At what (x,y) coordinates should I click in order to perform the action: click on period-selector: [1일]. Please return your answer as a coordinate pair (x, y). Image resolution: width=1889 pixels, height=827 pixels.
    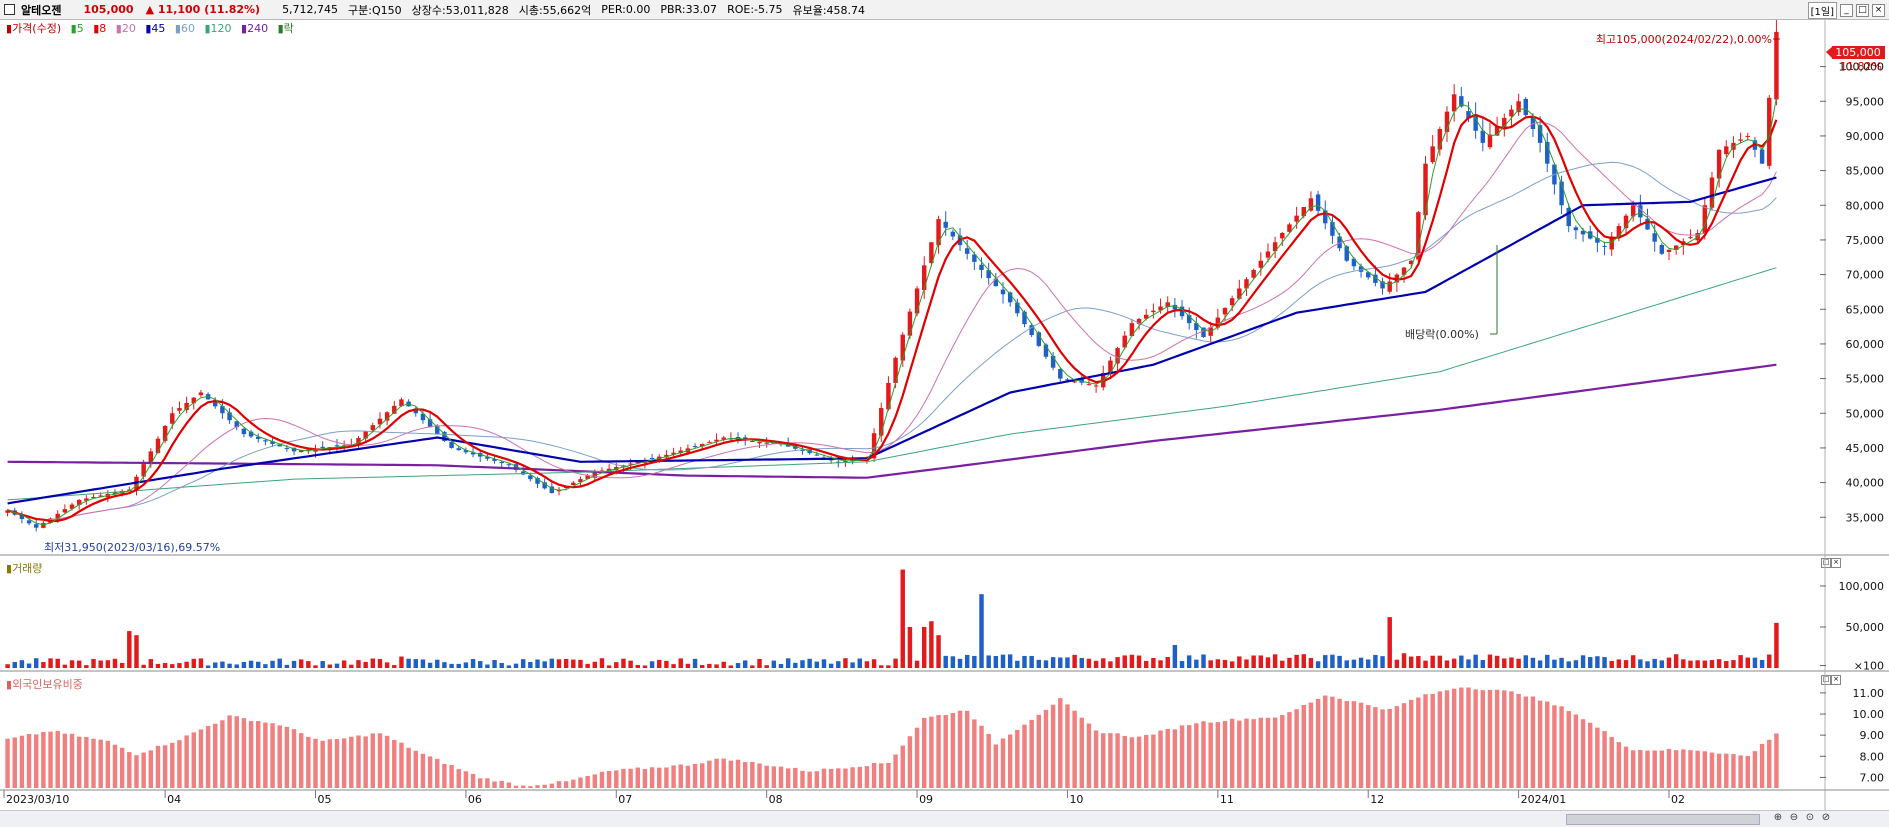
    Looking at the image, I should click on (1822, 10).